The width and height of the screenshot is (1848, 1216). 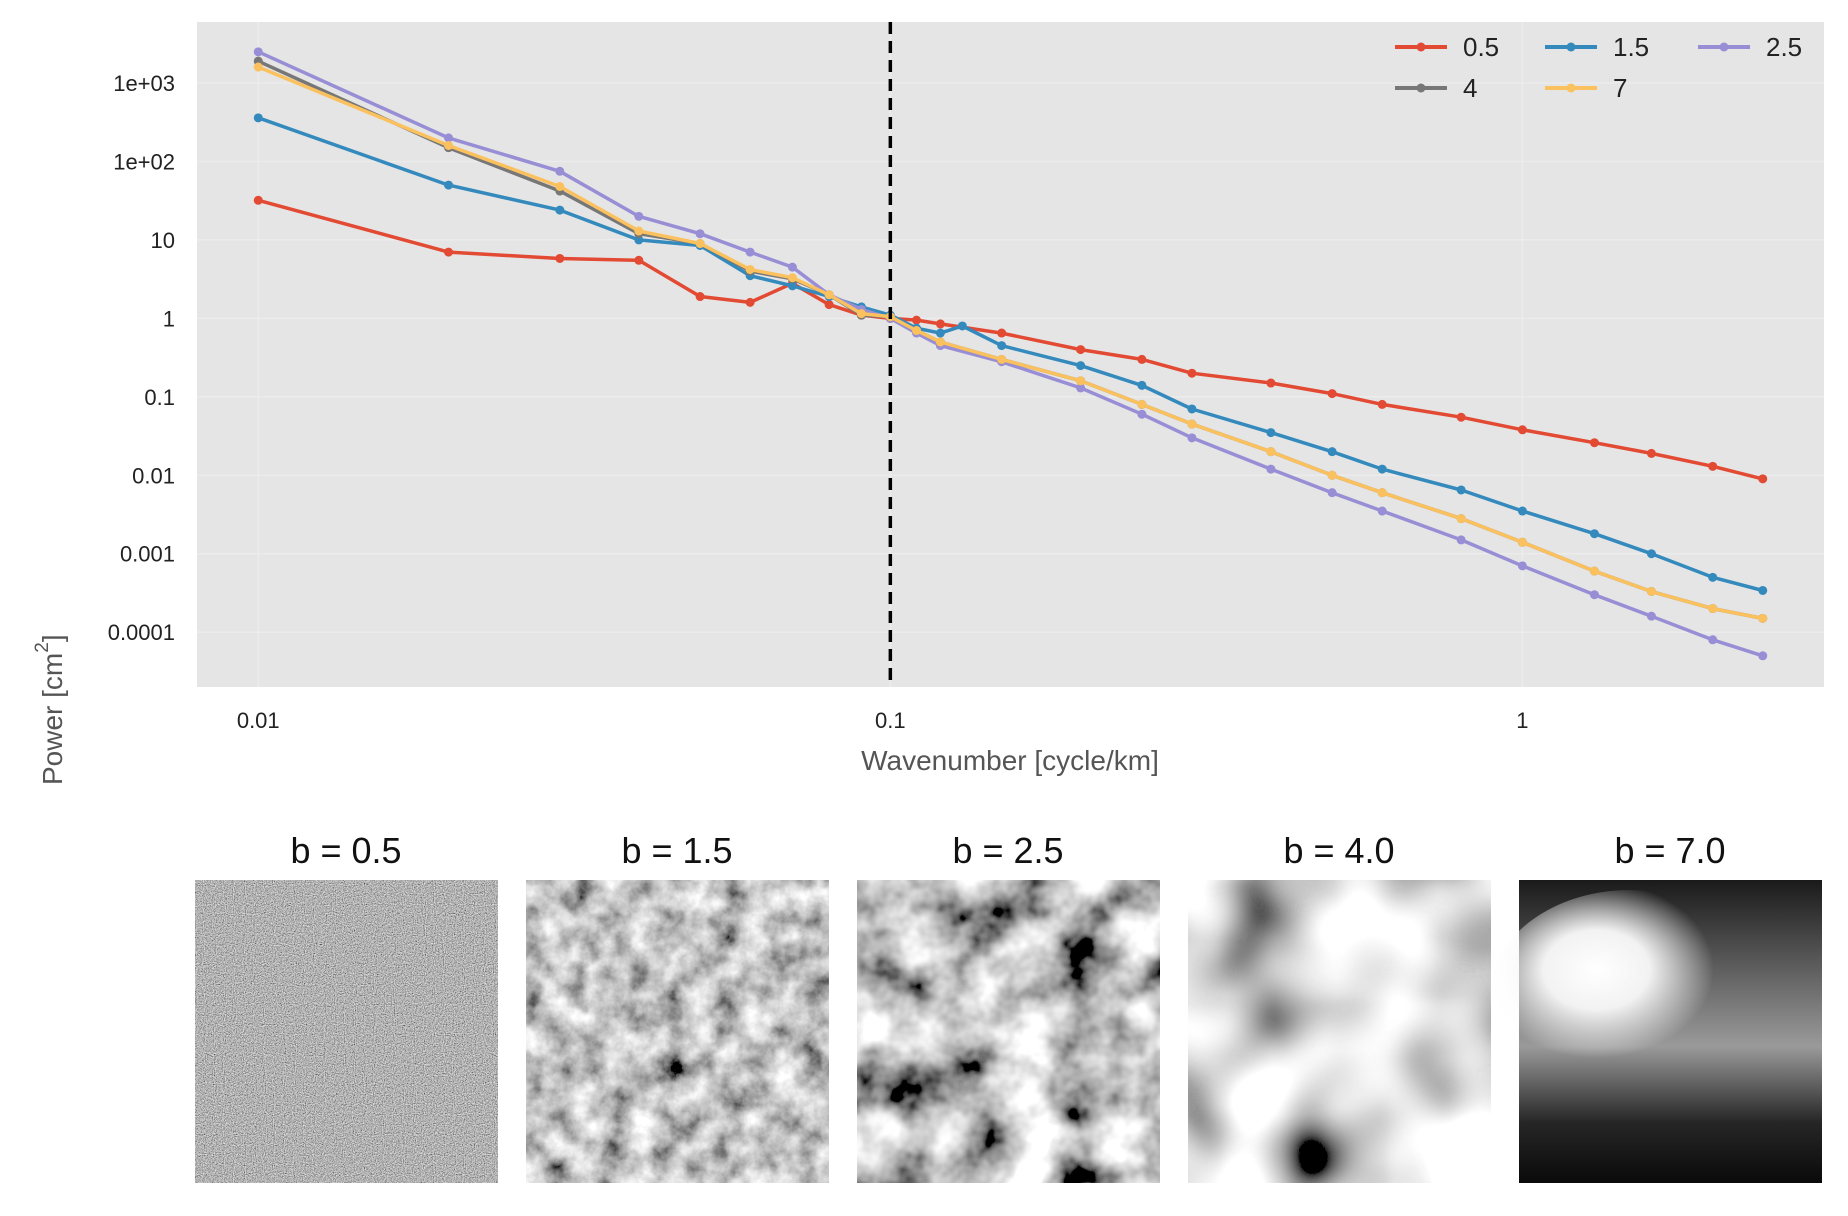 I want to click on y-tick-label: 1e+03, so click(x=144, y=83).